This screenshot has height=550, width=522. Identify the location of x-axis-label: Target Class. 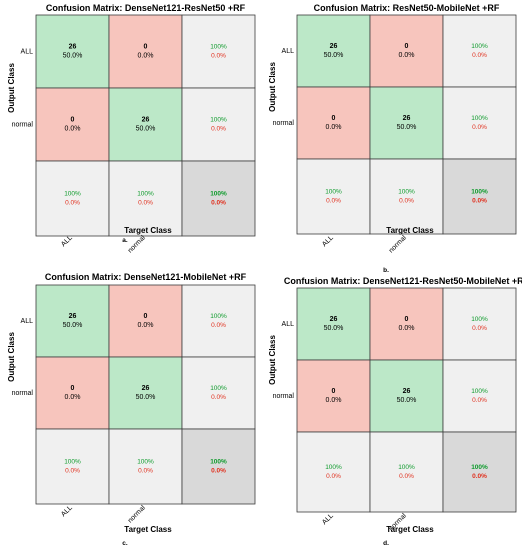
(148, 529).